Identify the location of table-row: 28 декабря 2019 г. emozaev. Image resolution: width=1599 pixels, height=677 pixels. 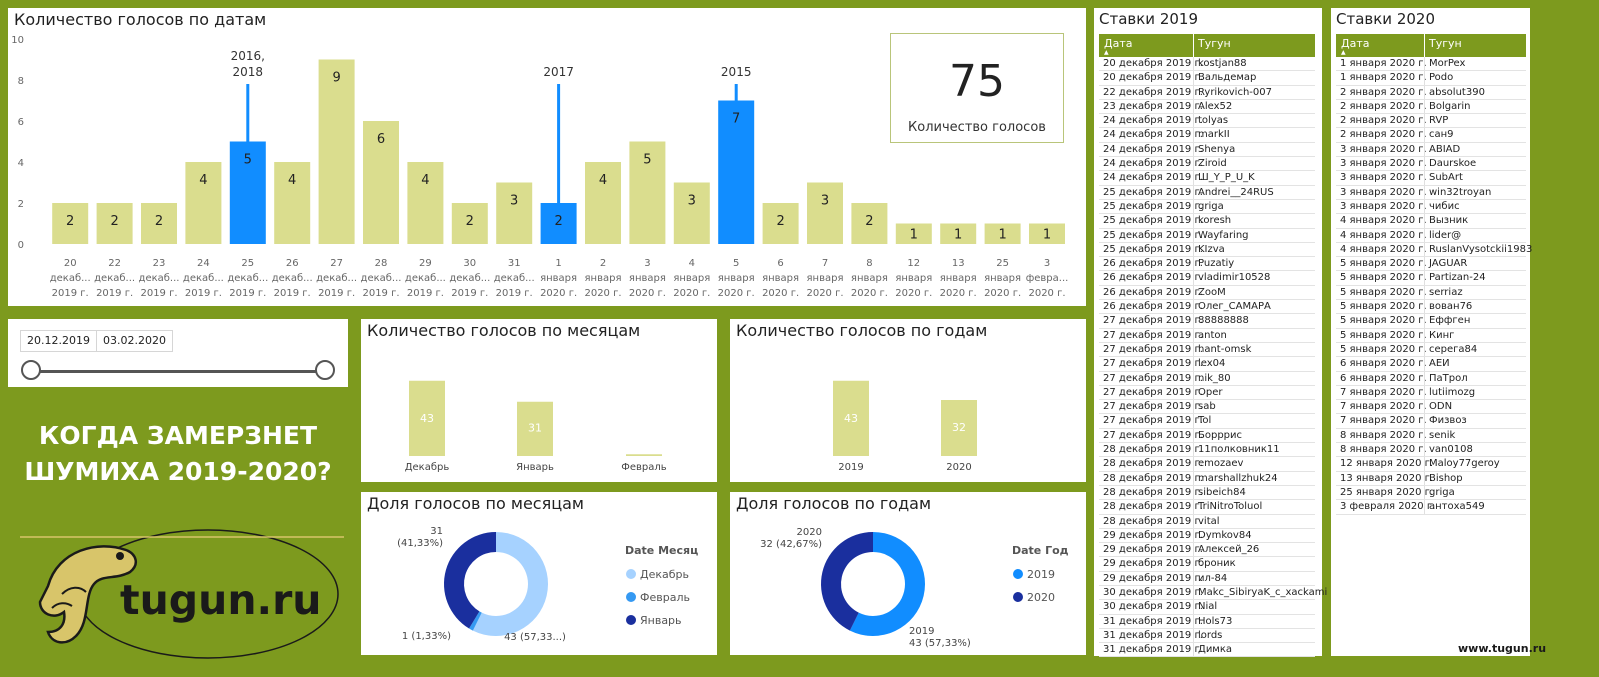
(1207, 464).